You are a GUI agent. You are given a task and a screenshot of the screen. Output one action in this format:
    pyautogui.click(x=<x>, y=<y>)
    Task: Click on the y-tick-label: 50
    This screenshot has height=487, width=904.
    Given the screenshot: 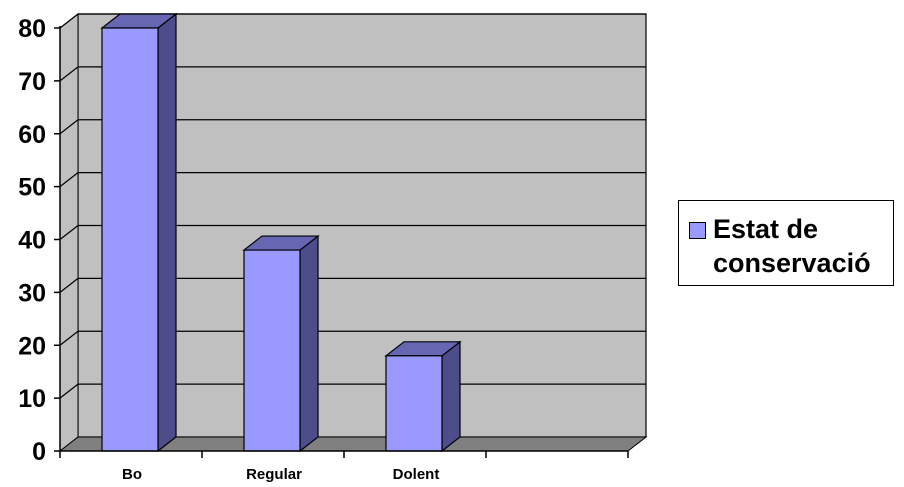 What is the action you would take?
    pyautogui.click(x=32, y=188)
    